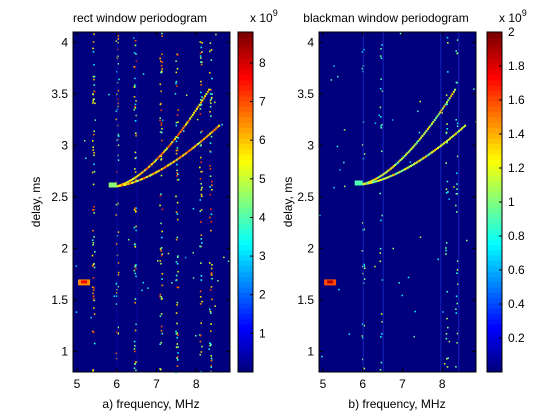 The image size is (560, 420). What do you see at coordinates (116, 384) in the screenshot?
I see `x-tick-label: 6` at bounding box center [116, 384].